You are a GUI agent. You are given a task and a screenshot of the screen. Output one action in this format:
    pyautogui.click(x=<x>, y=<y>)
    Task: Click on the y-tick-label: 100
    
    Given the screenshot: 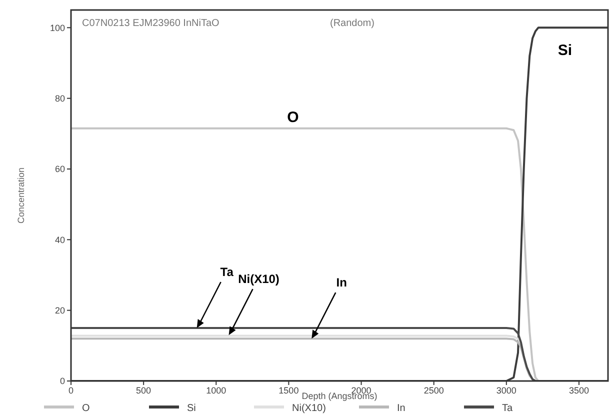 What is the action you would take?
    pyautogui.click(x=57, y=27)
    